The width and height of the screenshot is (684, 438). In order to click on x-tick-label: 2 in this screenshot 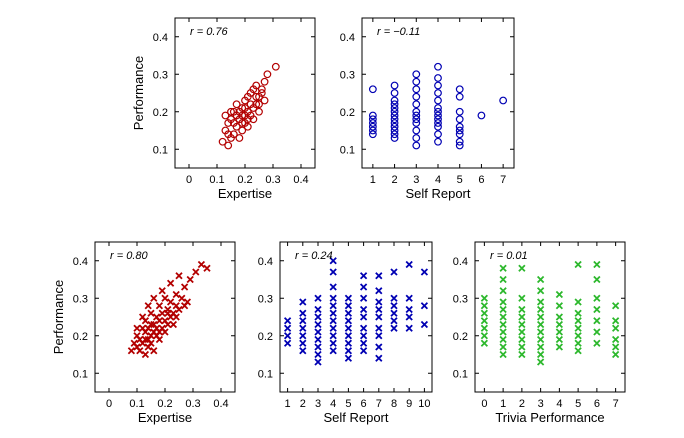, I will do `click(522, 404)`.